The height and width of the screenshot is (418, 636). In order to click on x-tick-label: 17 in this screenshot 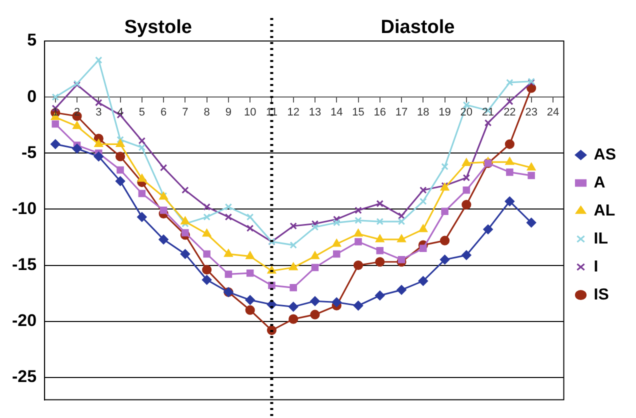, I will do `click(401, 112)`.